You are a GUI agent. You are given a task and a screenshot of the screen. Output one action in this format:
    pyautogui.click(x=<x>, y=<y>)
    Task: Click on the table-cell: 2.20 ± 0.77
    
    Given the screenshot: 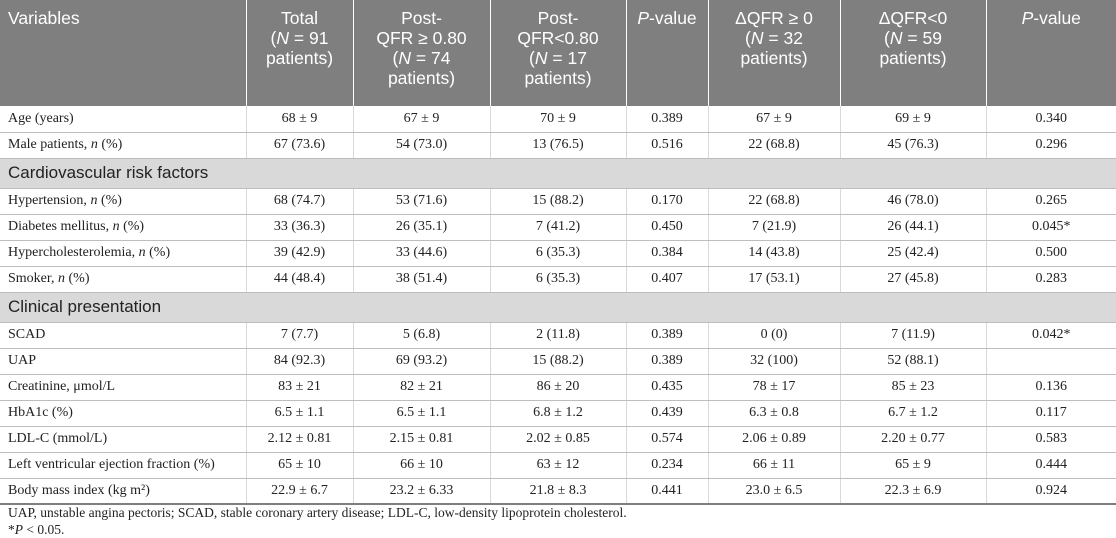 What is the action you would take?
    pyautogui.click(x=912, y=439)
    